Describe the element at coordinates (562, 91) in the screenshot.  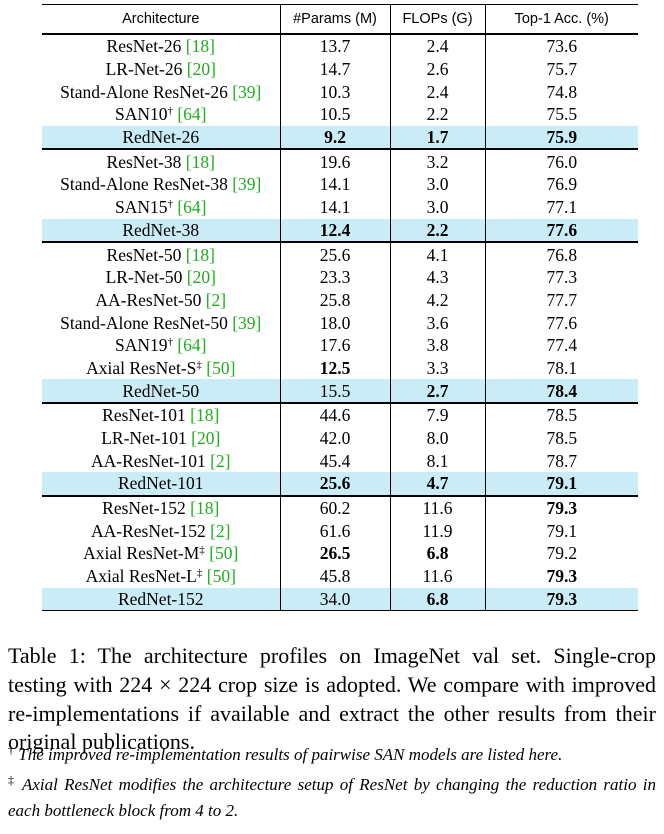
I see `cell-acc: 74.8` at that location.